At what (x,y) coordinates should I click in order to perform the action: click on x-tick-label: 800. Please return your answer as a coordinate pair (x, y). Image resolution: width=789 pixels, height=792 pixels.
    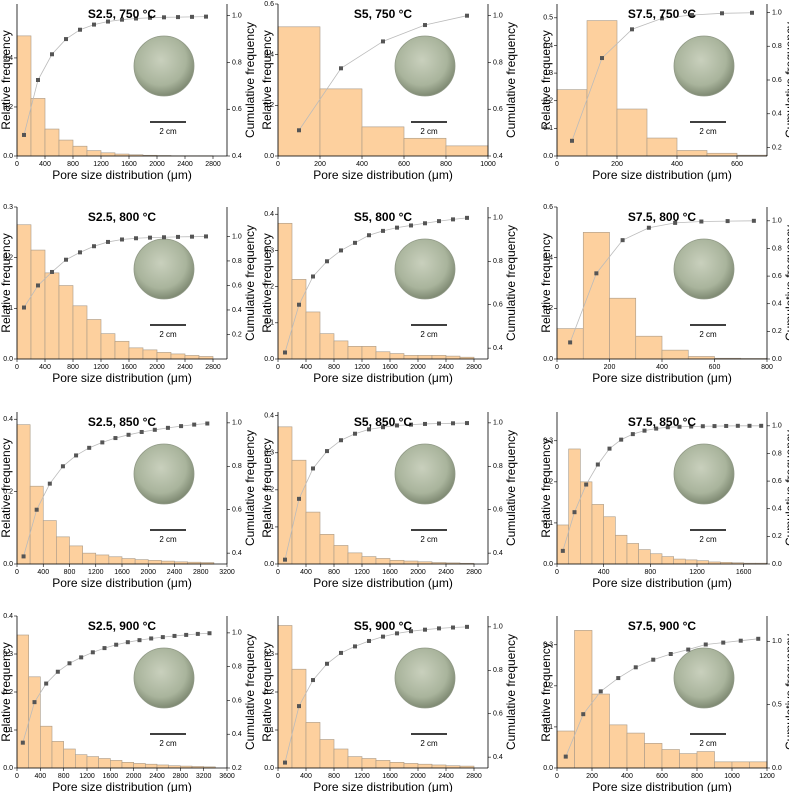
    Looking at the image, I should click on (767, 367).